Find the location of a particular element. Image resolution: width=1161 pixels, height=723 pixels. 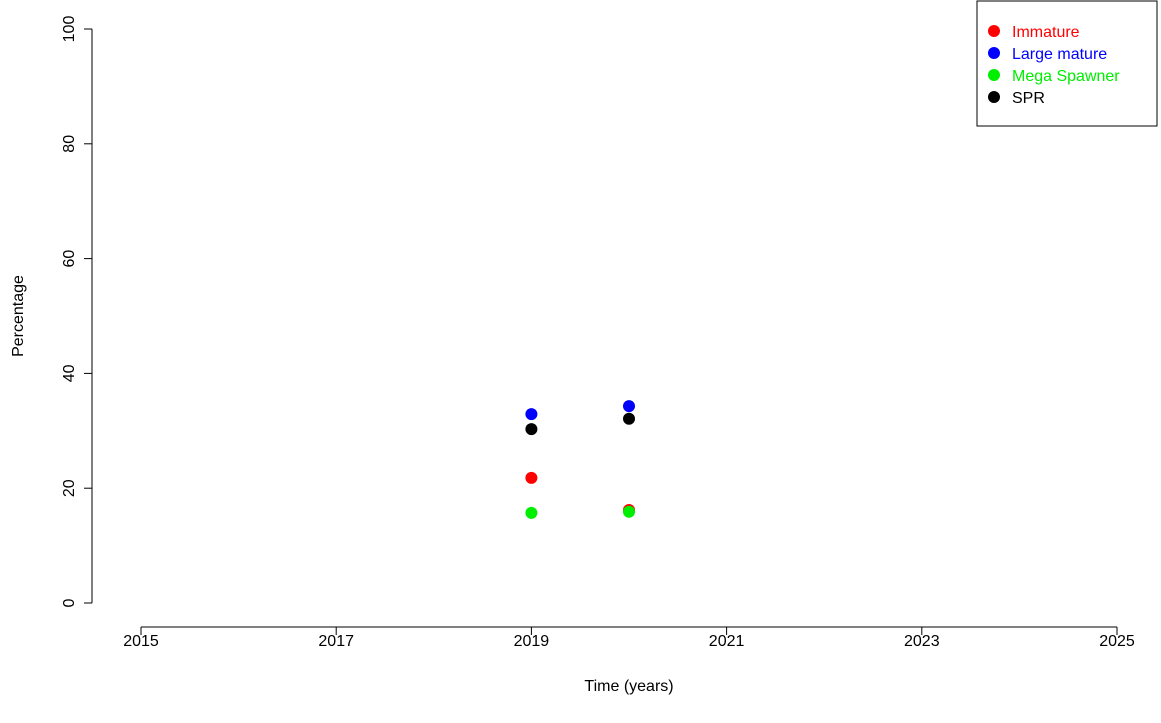

legend-label: Mega Spawner is located at coordinates (1066, 76).